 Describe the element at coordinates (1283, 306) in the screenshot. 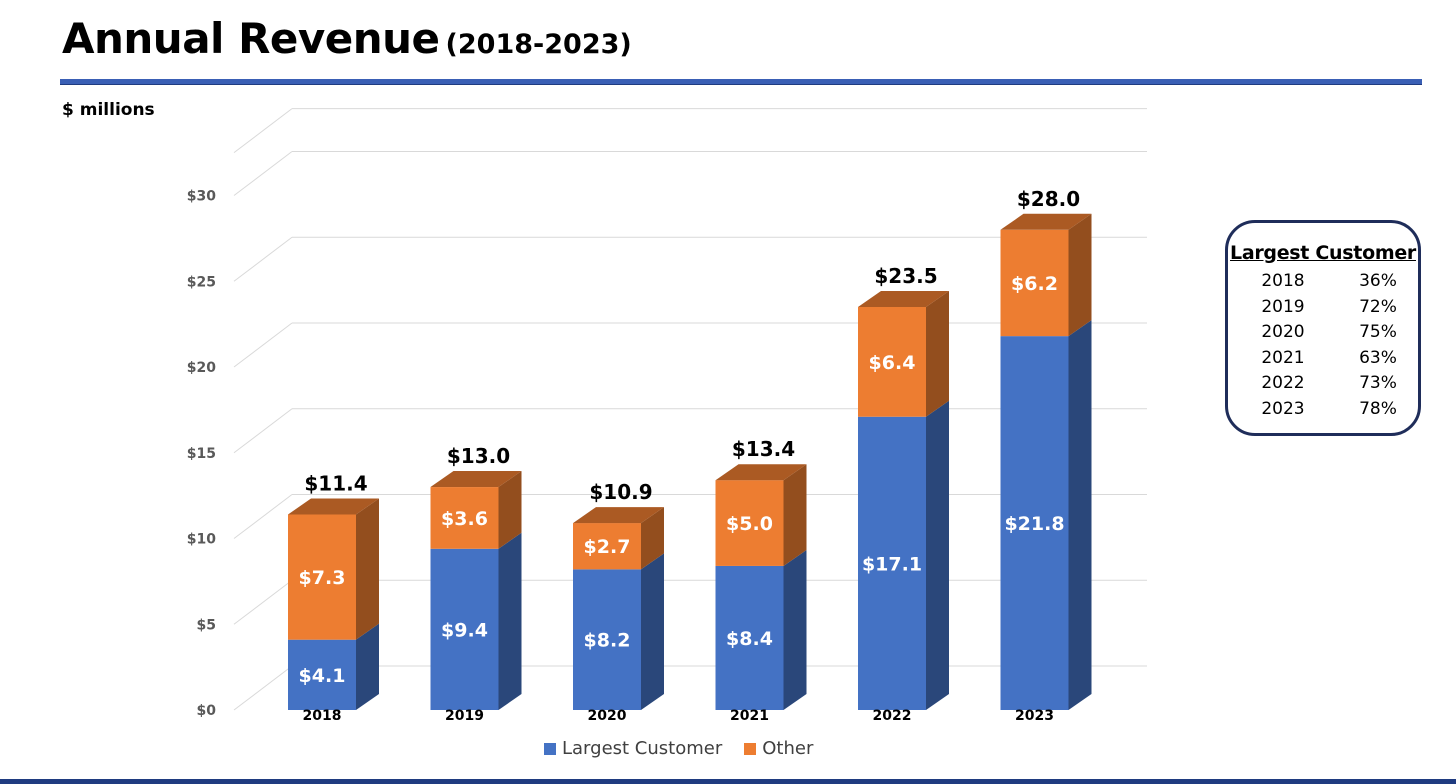

I see `table-year: 2019` at that location.